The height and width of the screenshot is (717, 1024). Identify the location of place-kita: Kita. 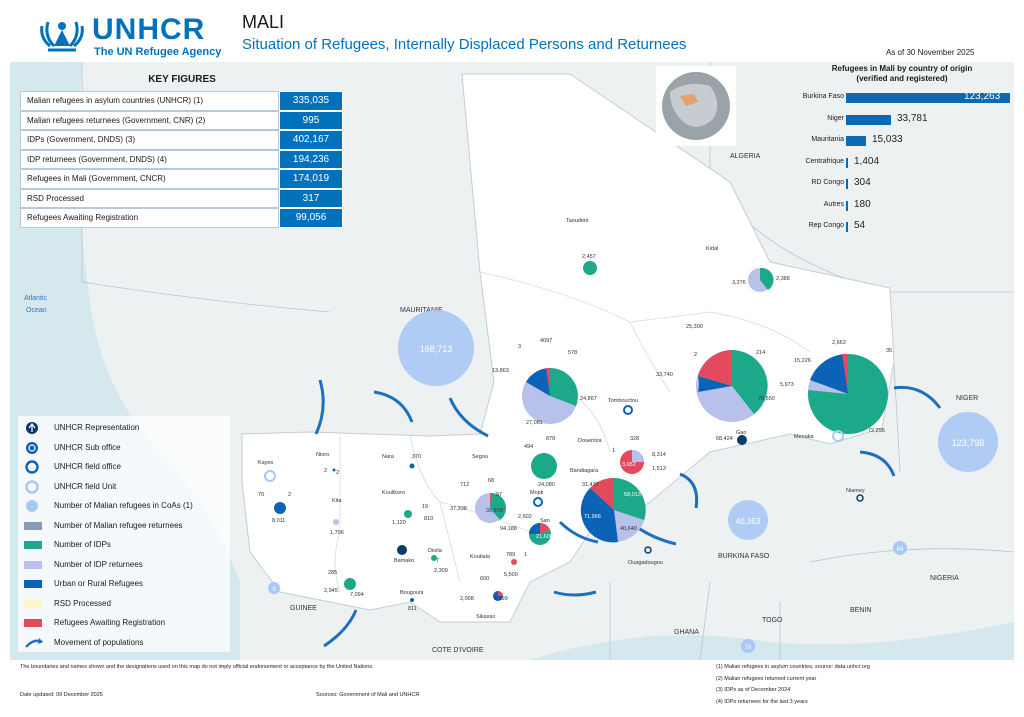
(337, 501).